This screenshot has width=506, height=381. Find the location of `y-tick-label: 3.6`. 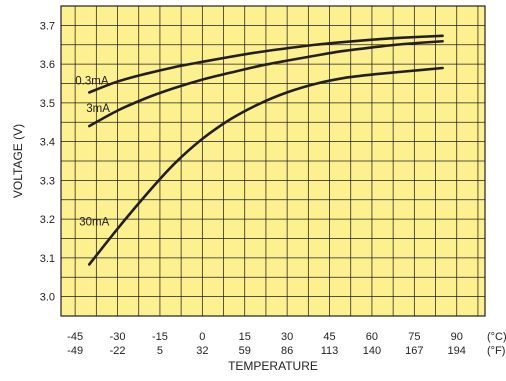

y-tick-label: 3.6 is located at coordinates (47, 65).